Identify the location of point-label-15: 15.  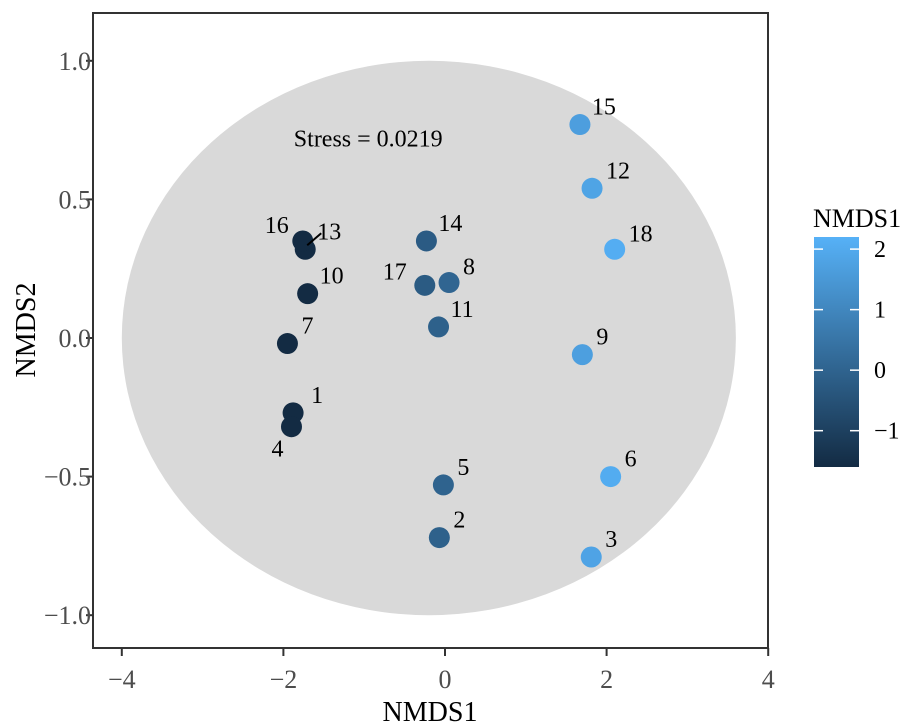
(604, 108).